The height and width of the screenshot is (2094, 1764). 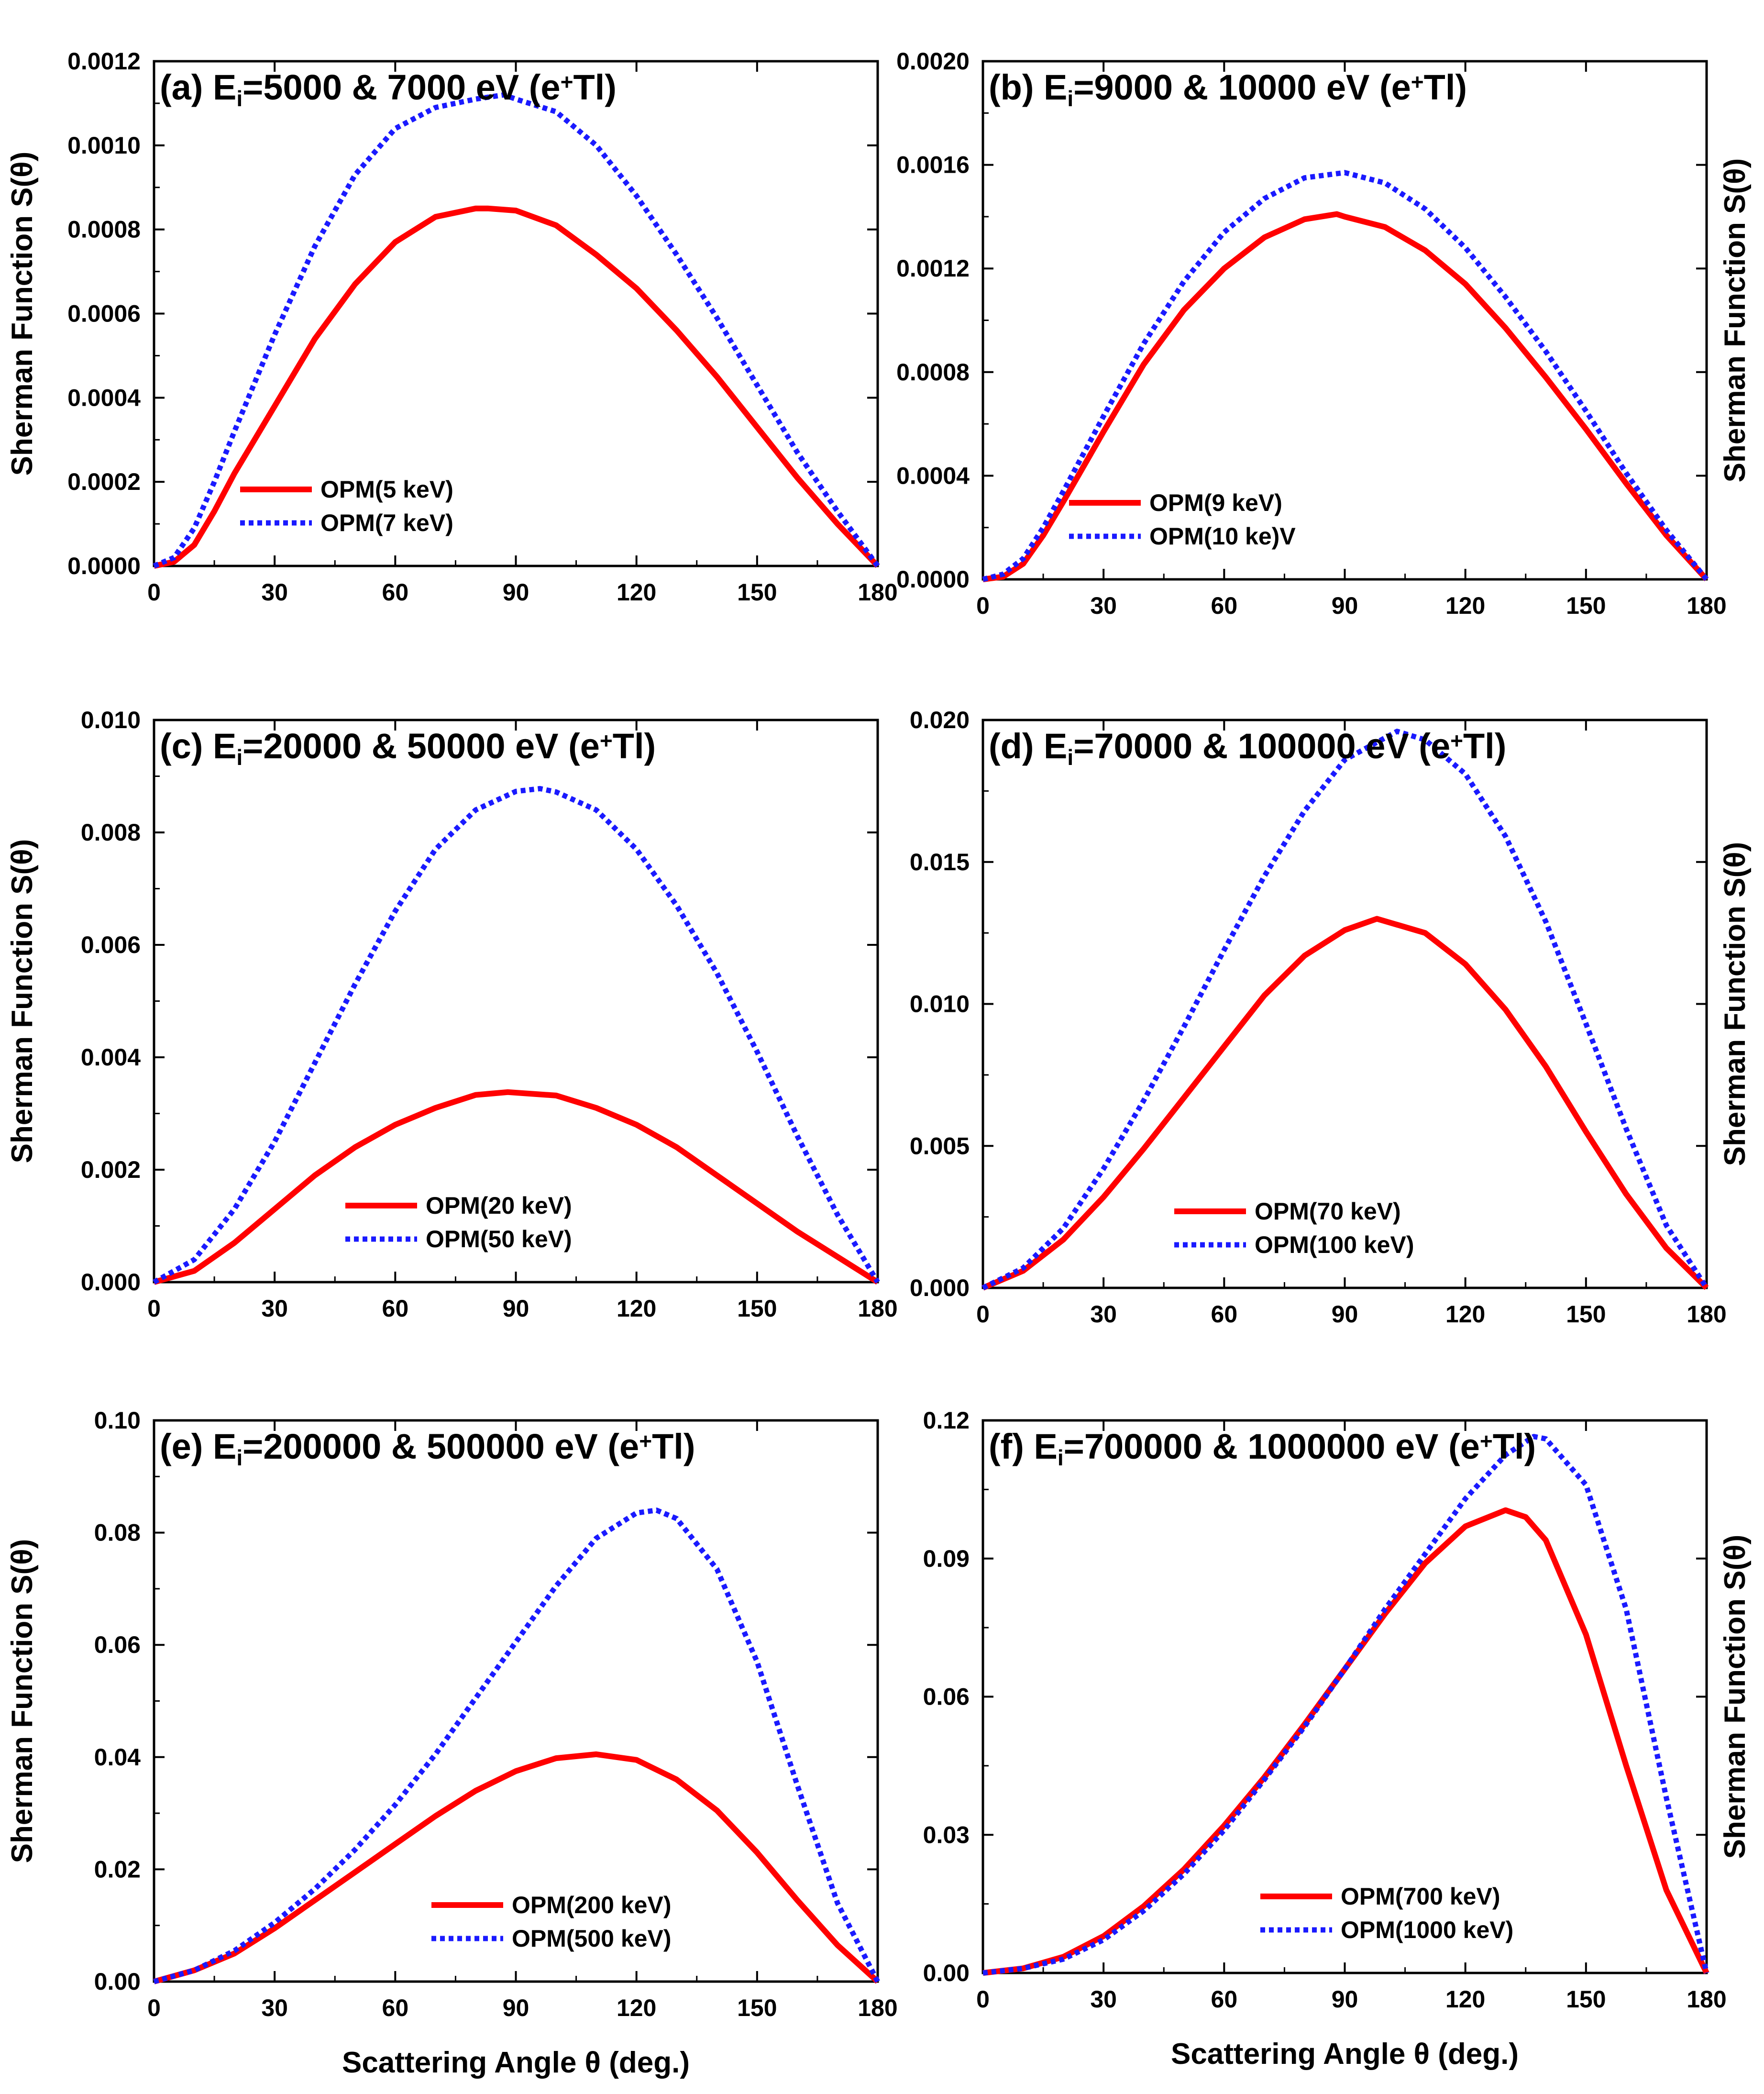 I want to click on y-tick-label: 0.0010, so click(x=104, y=146).